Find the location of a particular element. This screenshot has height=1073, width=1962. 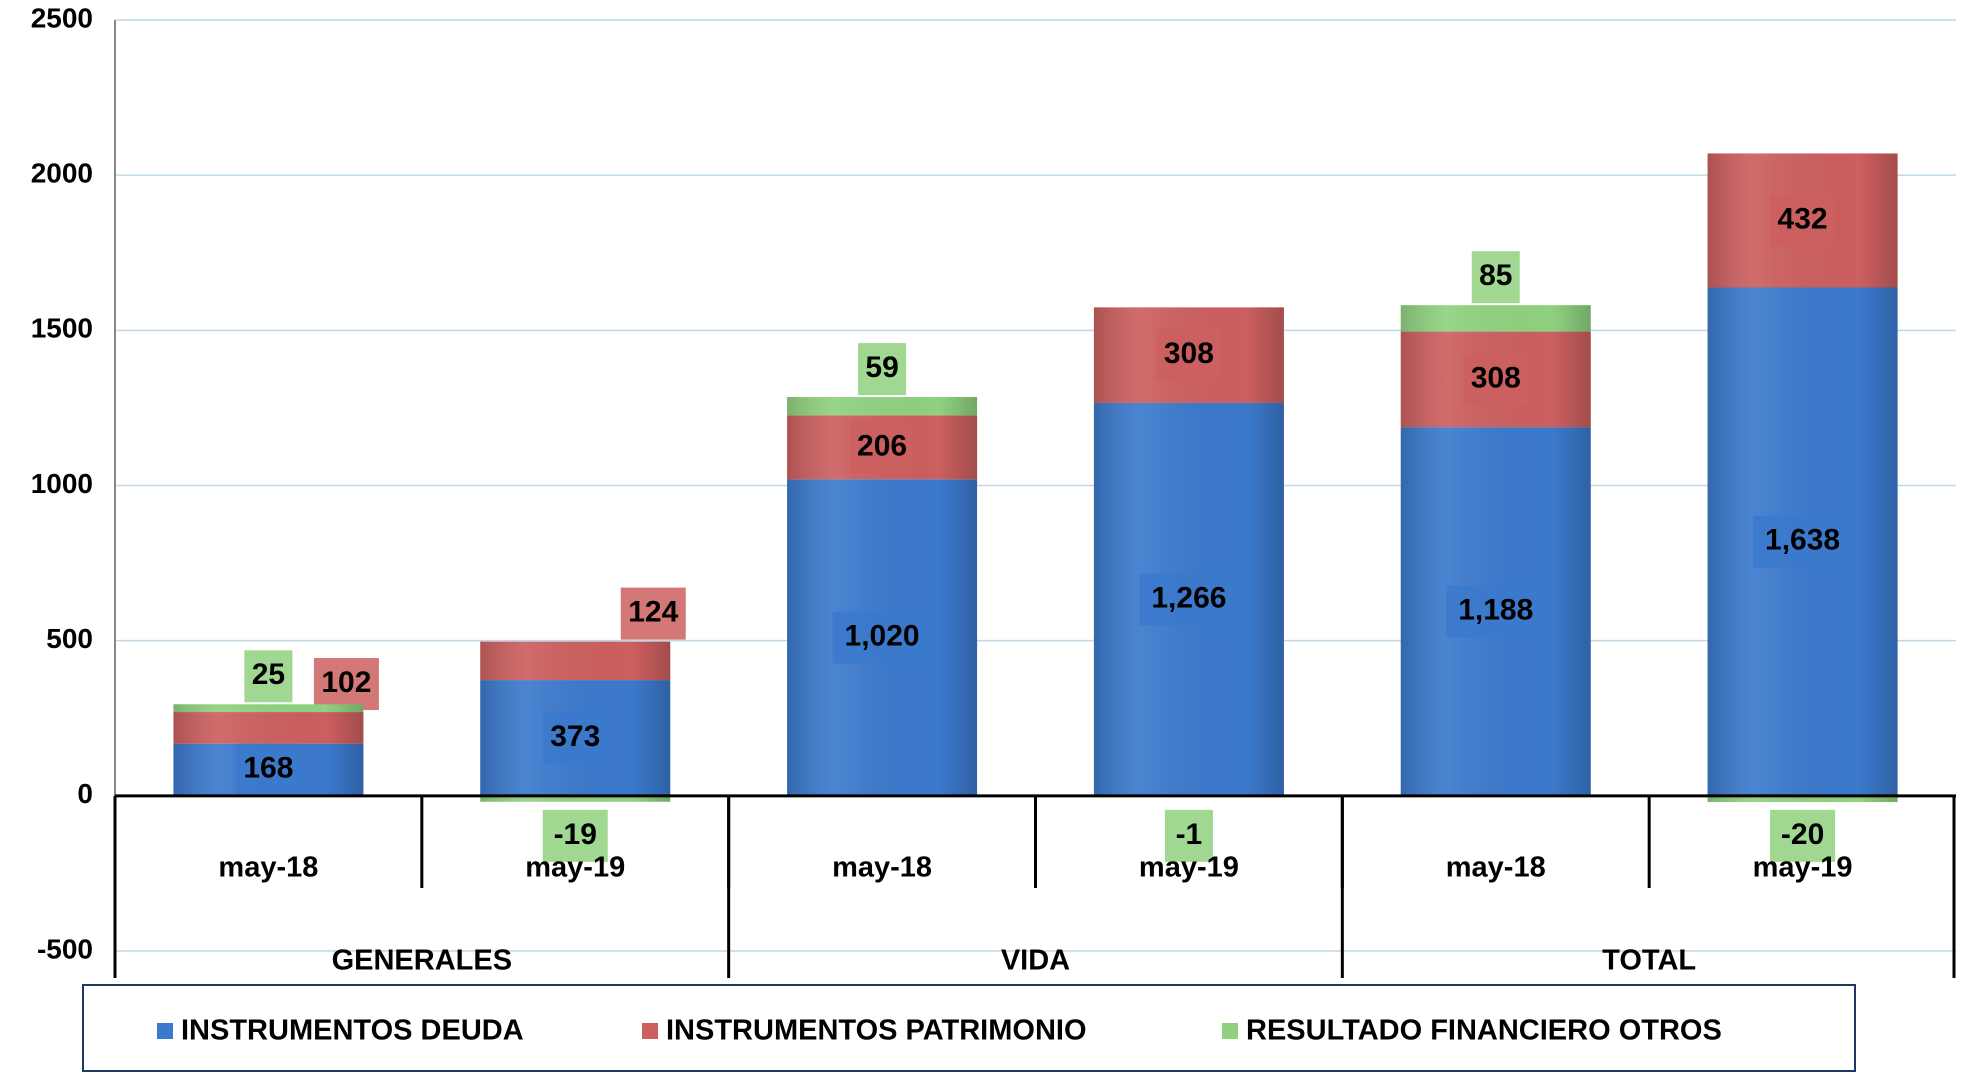

data-label: 373 is located at coordinates (575, 736).